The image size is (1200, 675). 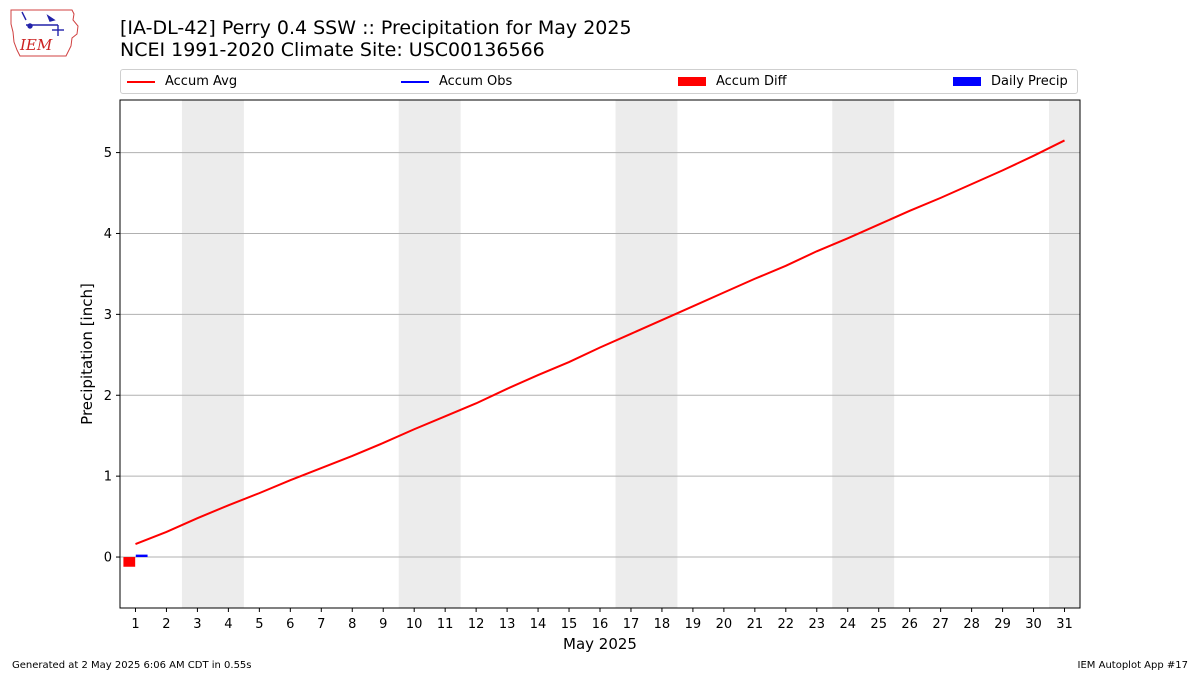 What do you see at coordinates (142, 556) in the screenshot?
I see `daily-precip-bar` at bounding box center [142, 556].